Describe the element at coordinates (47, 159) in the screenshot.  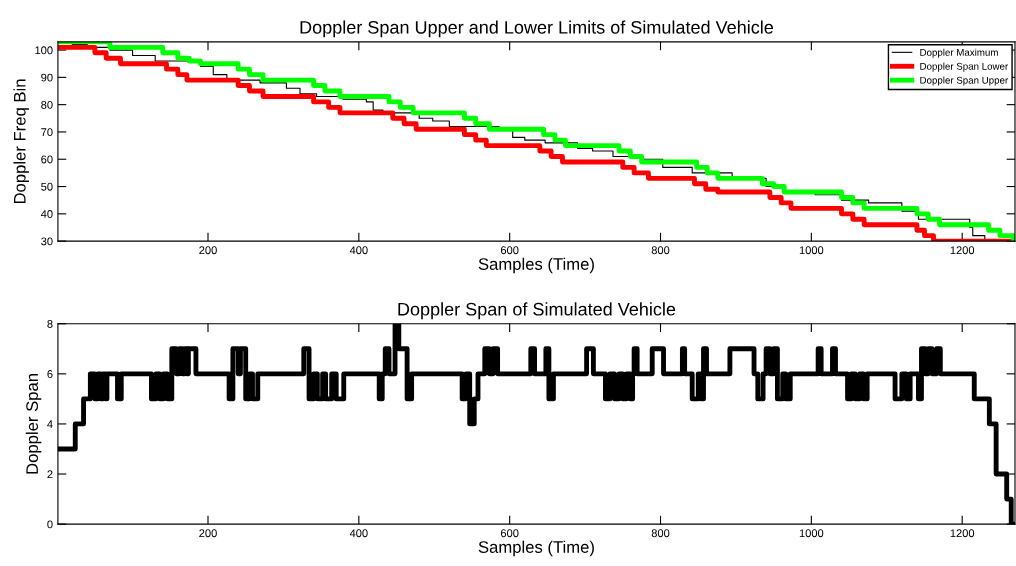
I see `y-tick-label: 60` at that location.